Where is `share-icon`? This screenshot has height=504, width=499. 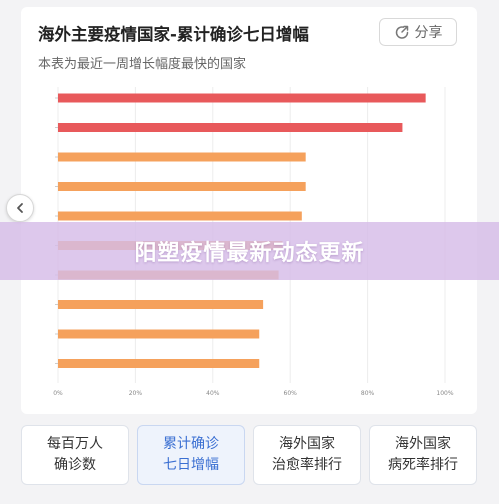
share-icon is located at coordinates (402, 32).